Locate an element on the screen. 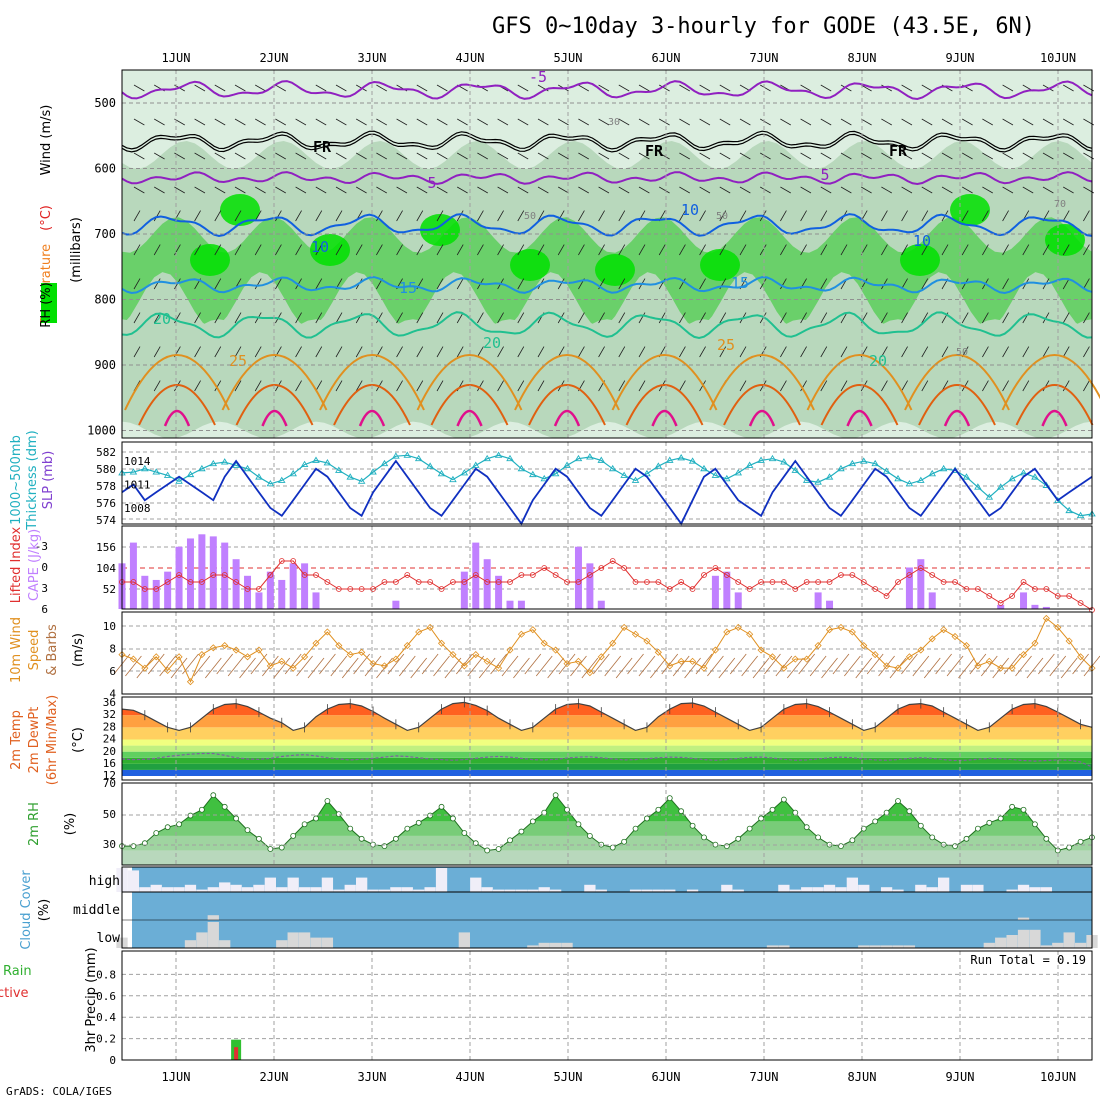  rh-frame is located at coordinates (607, 824).